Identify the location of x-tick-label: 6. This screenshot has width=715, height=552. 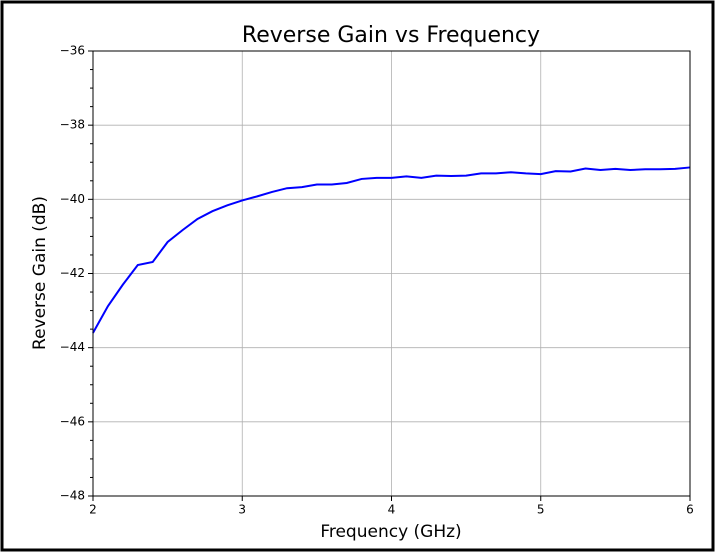
(690, 510).